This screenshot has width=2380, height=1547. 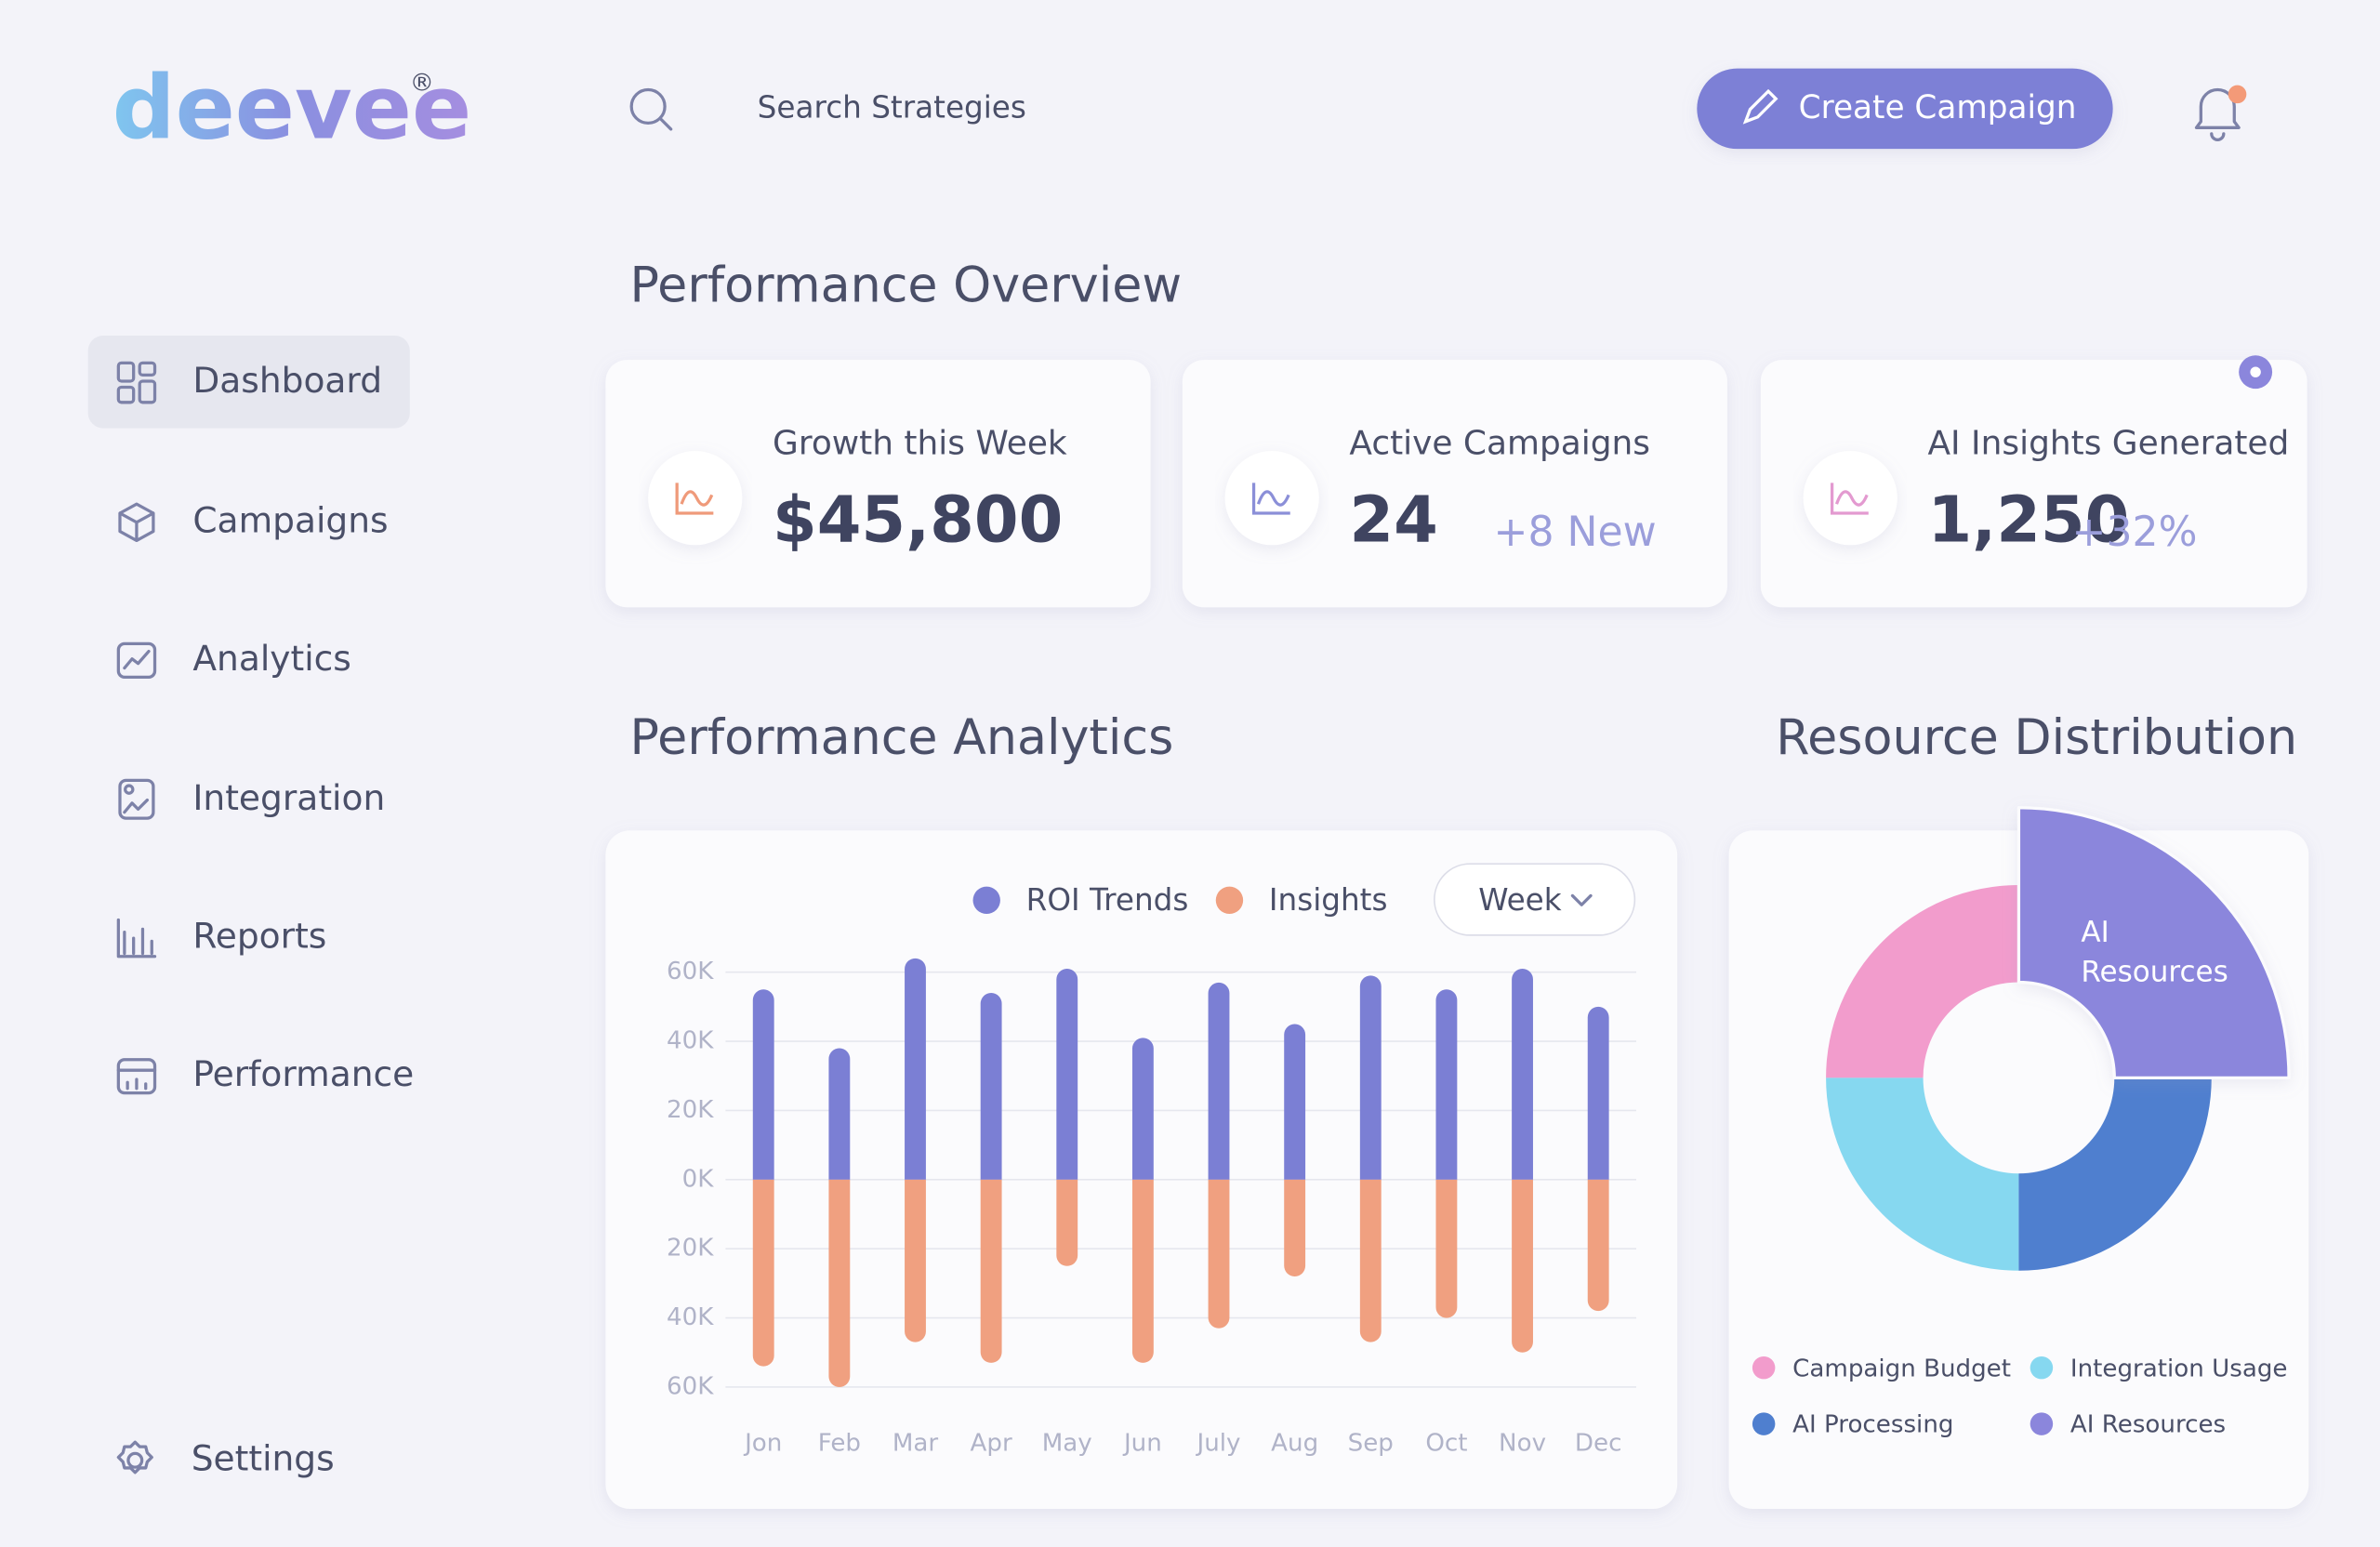 I want to click on x-tick-label: Feb, so click(x=839, y=1443).